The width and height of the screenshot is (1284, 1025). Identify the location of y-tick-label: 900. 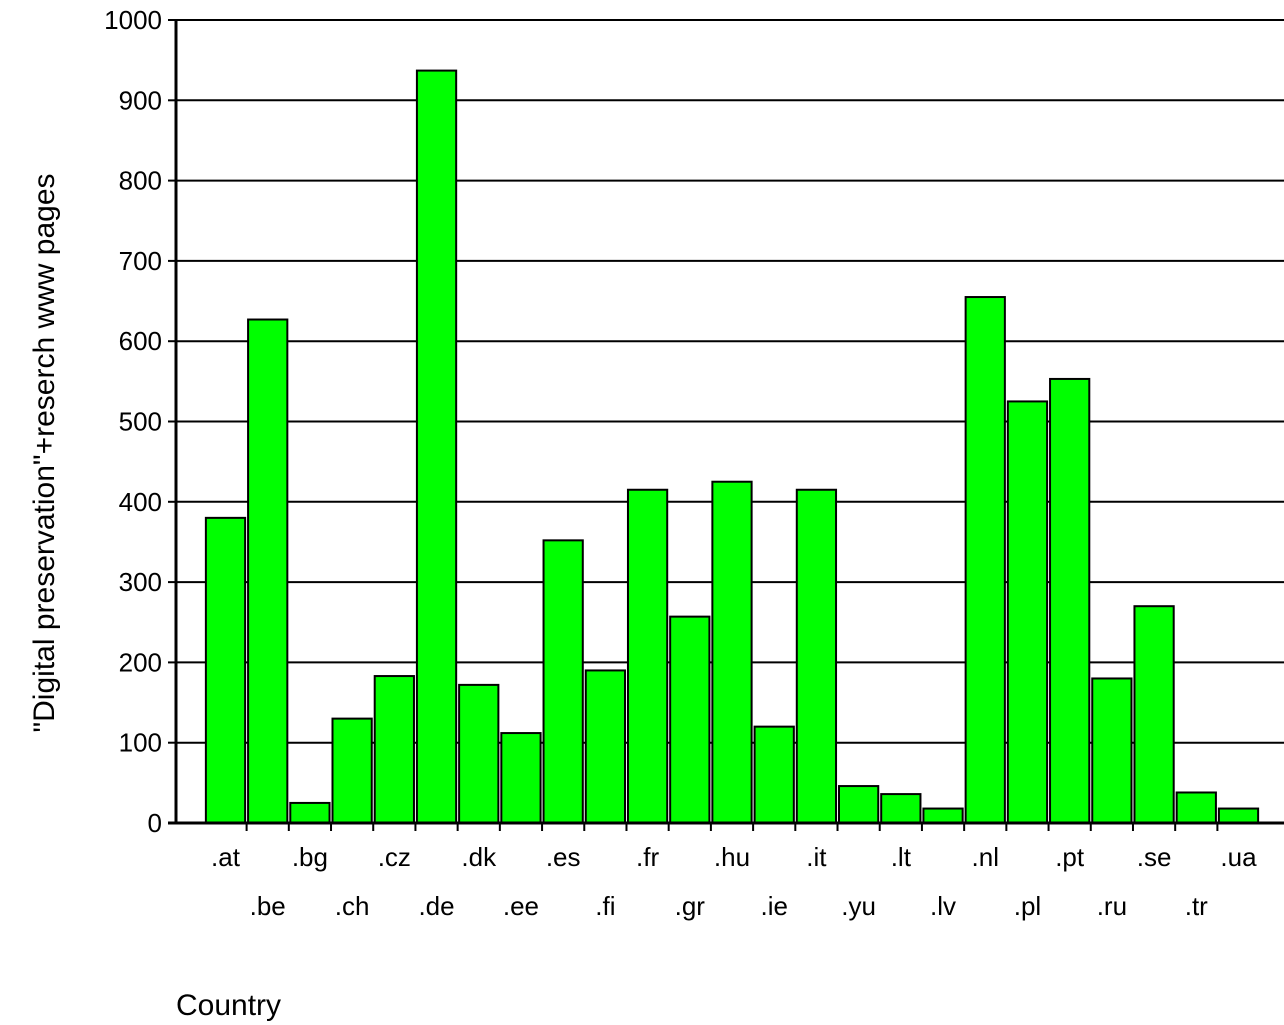
(140, 100).